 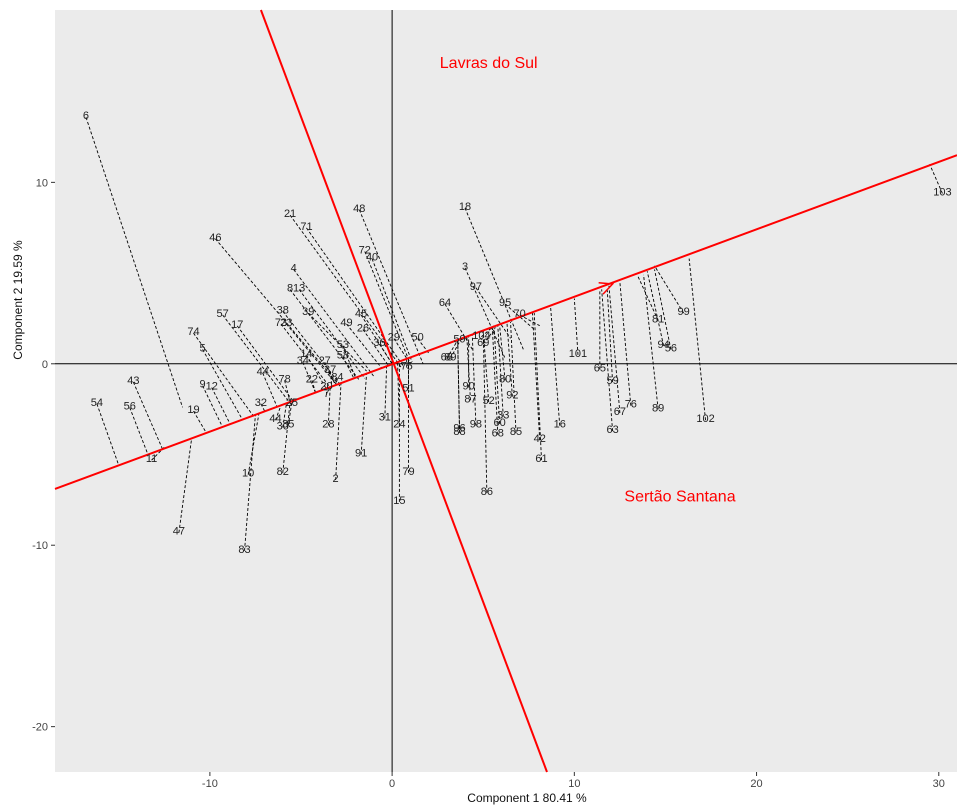 What do you see at coordinates (290, 289) in the screenshot?
I see `point-label-8-12: 8` at bounding box center [290, 289].